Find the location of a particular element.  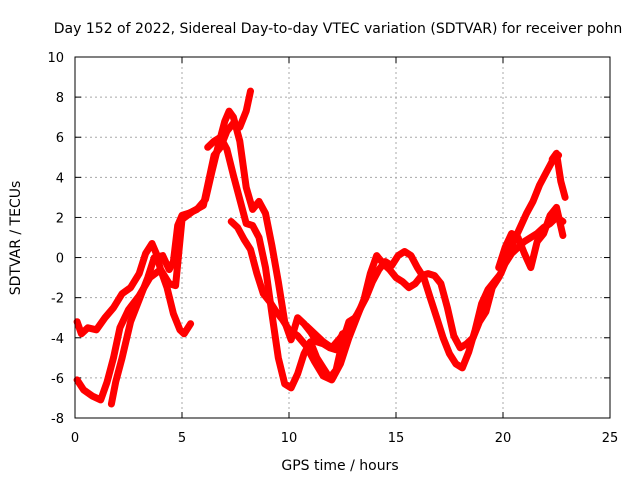

y-tick-label: 2 is located at coordinates (60, 218).